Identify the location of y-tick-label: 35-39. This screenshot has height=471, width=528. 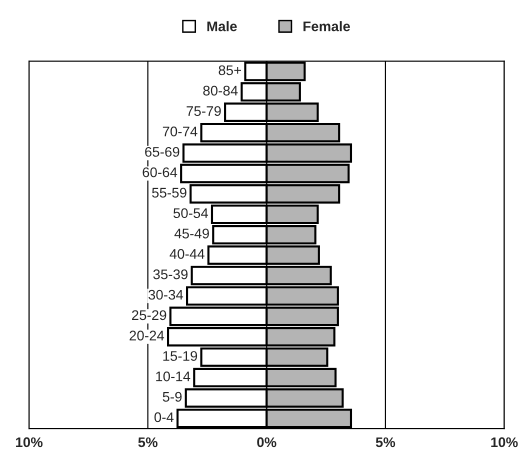
(170, 274).